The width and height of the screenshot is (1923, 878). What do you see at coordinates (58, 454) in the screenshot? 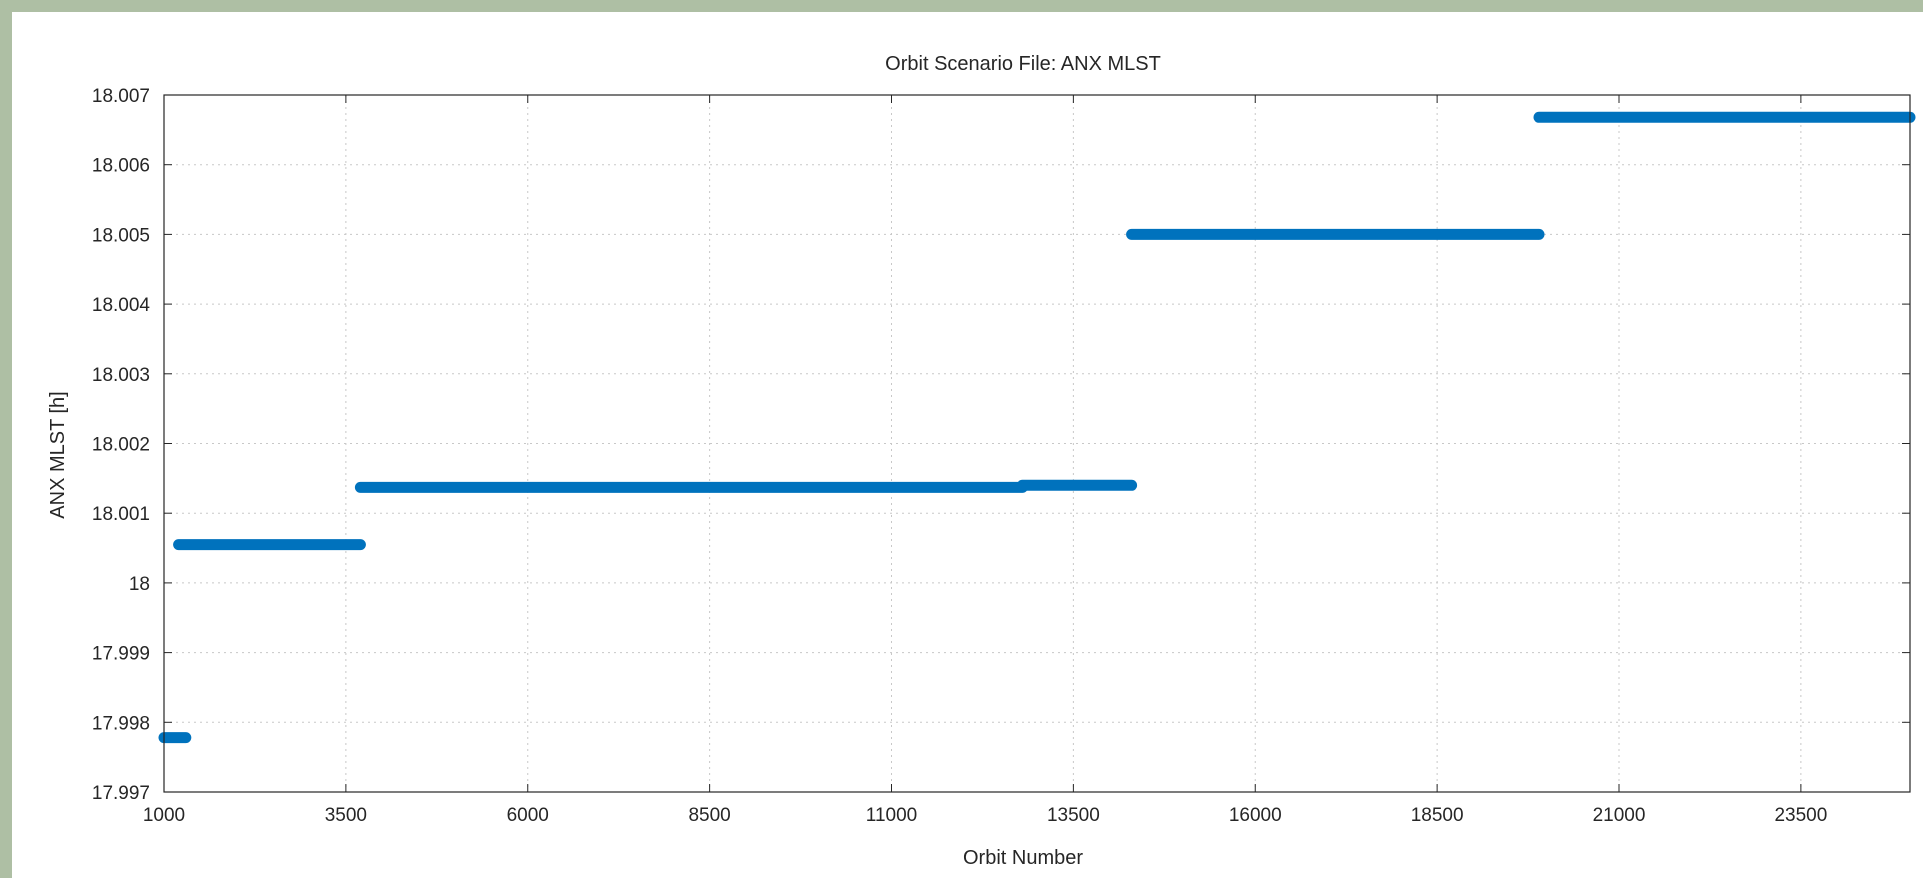
I see `y-axis-label: ANX MLST [h]` at bounding box center [58, 454].